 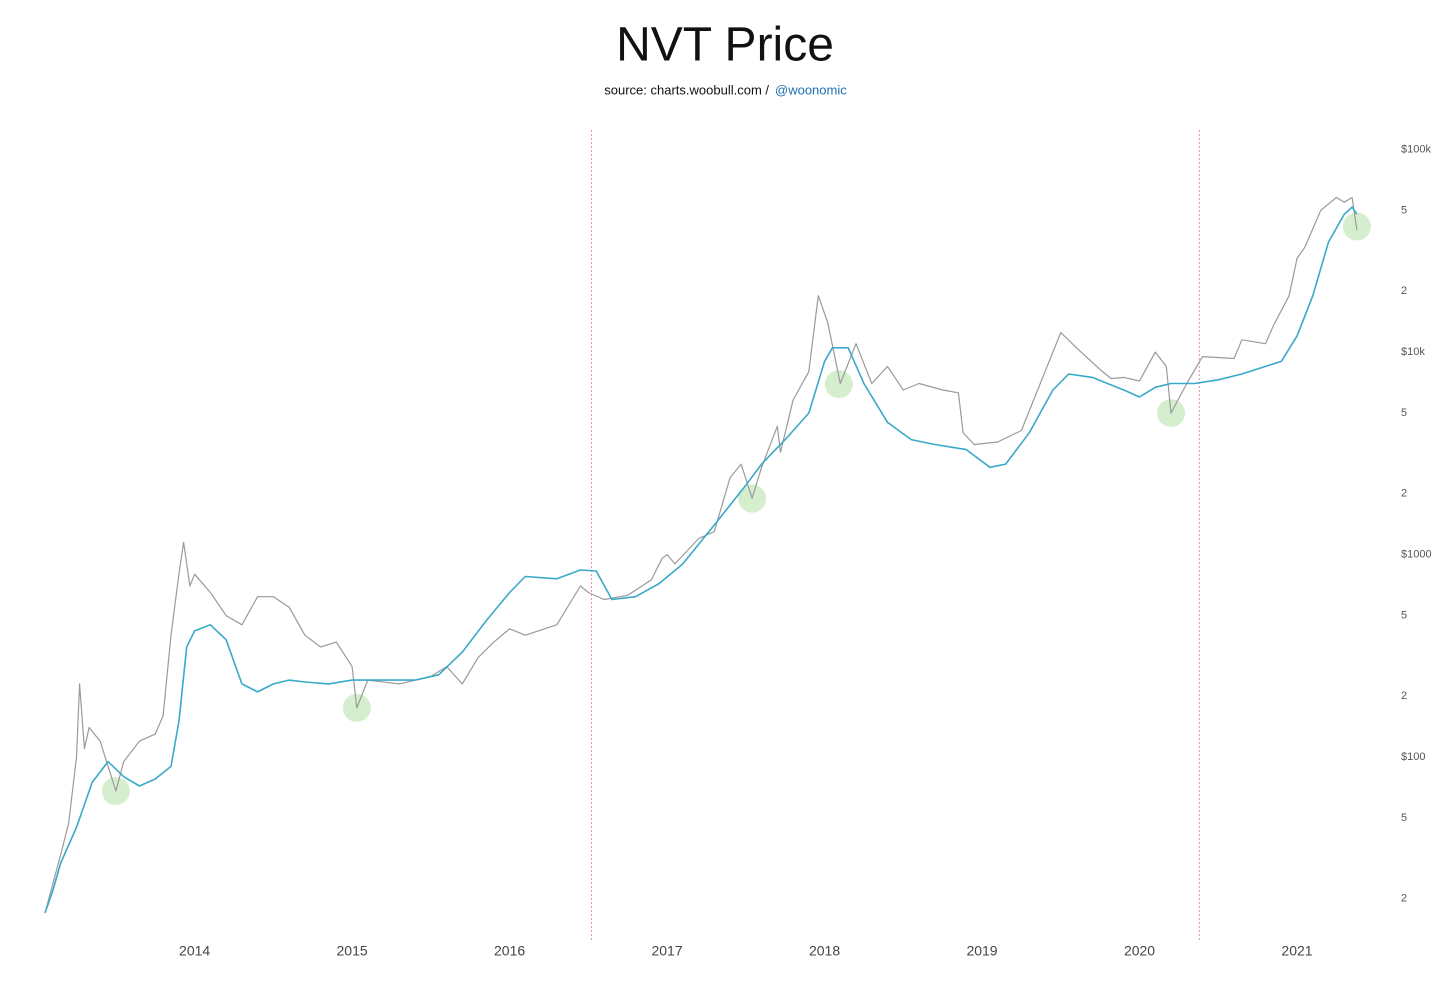 What do you see at coordinates (981, 951) in the screenshot?
I see `x-tick-label: 2019` at bounding box center [981, 951].